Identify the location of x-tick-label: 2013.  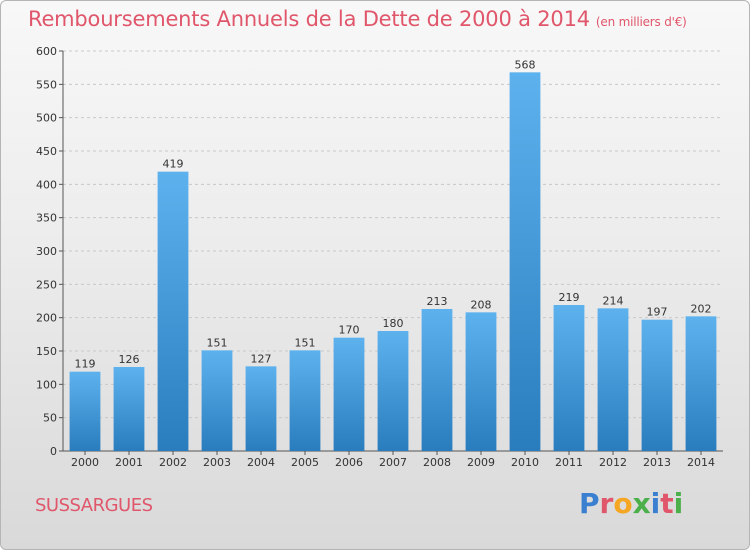
(657, 462).